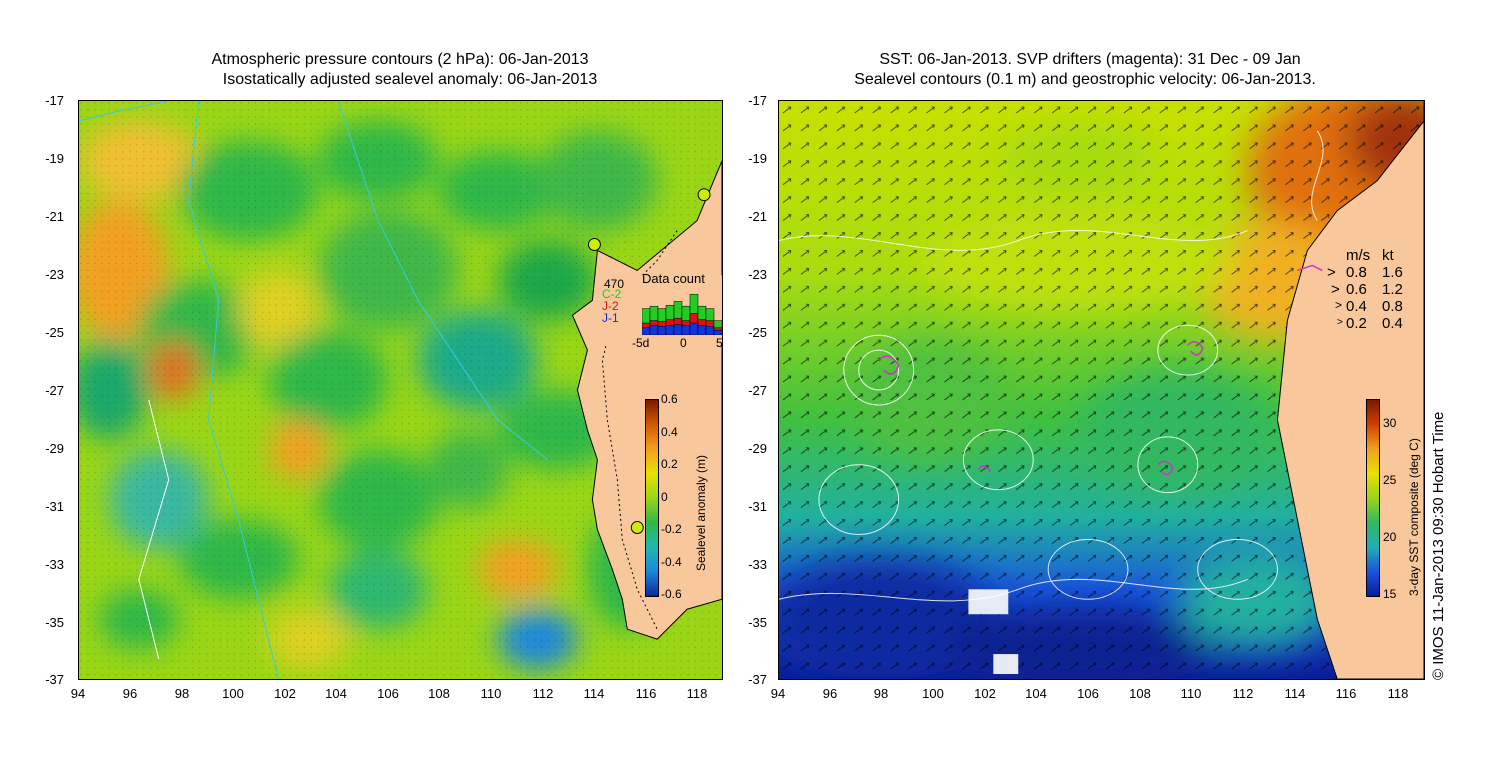 This screenshot has width=1500, height=780. Describe the element at coordinates (778, 693) in the screenshot. I see `right-xtick-0: 94` at that location.